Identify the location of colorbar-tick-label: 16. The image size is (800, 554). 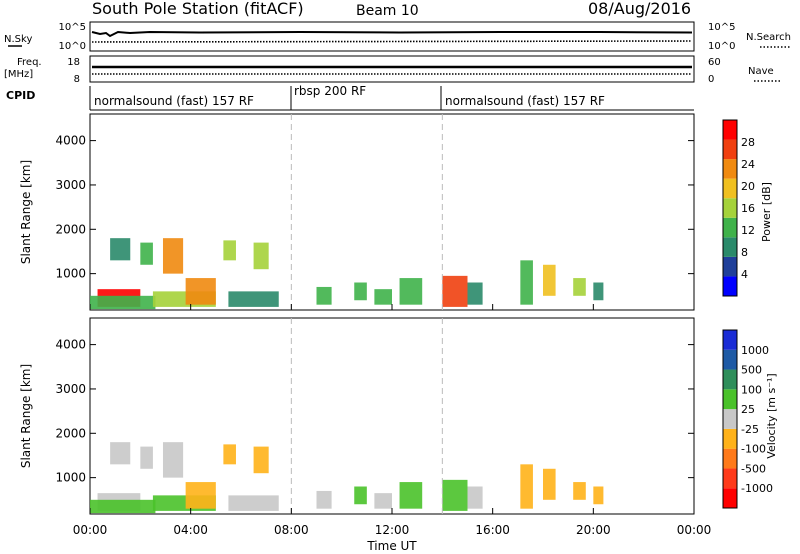
(748, 208).